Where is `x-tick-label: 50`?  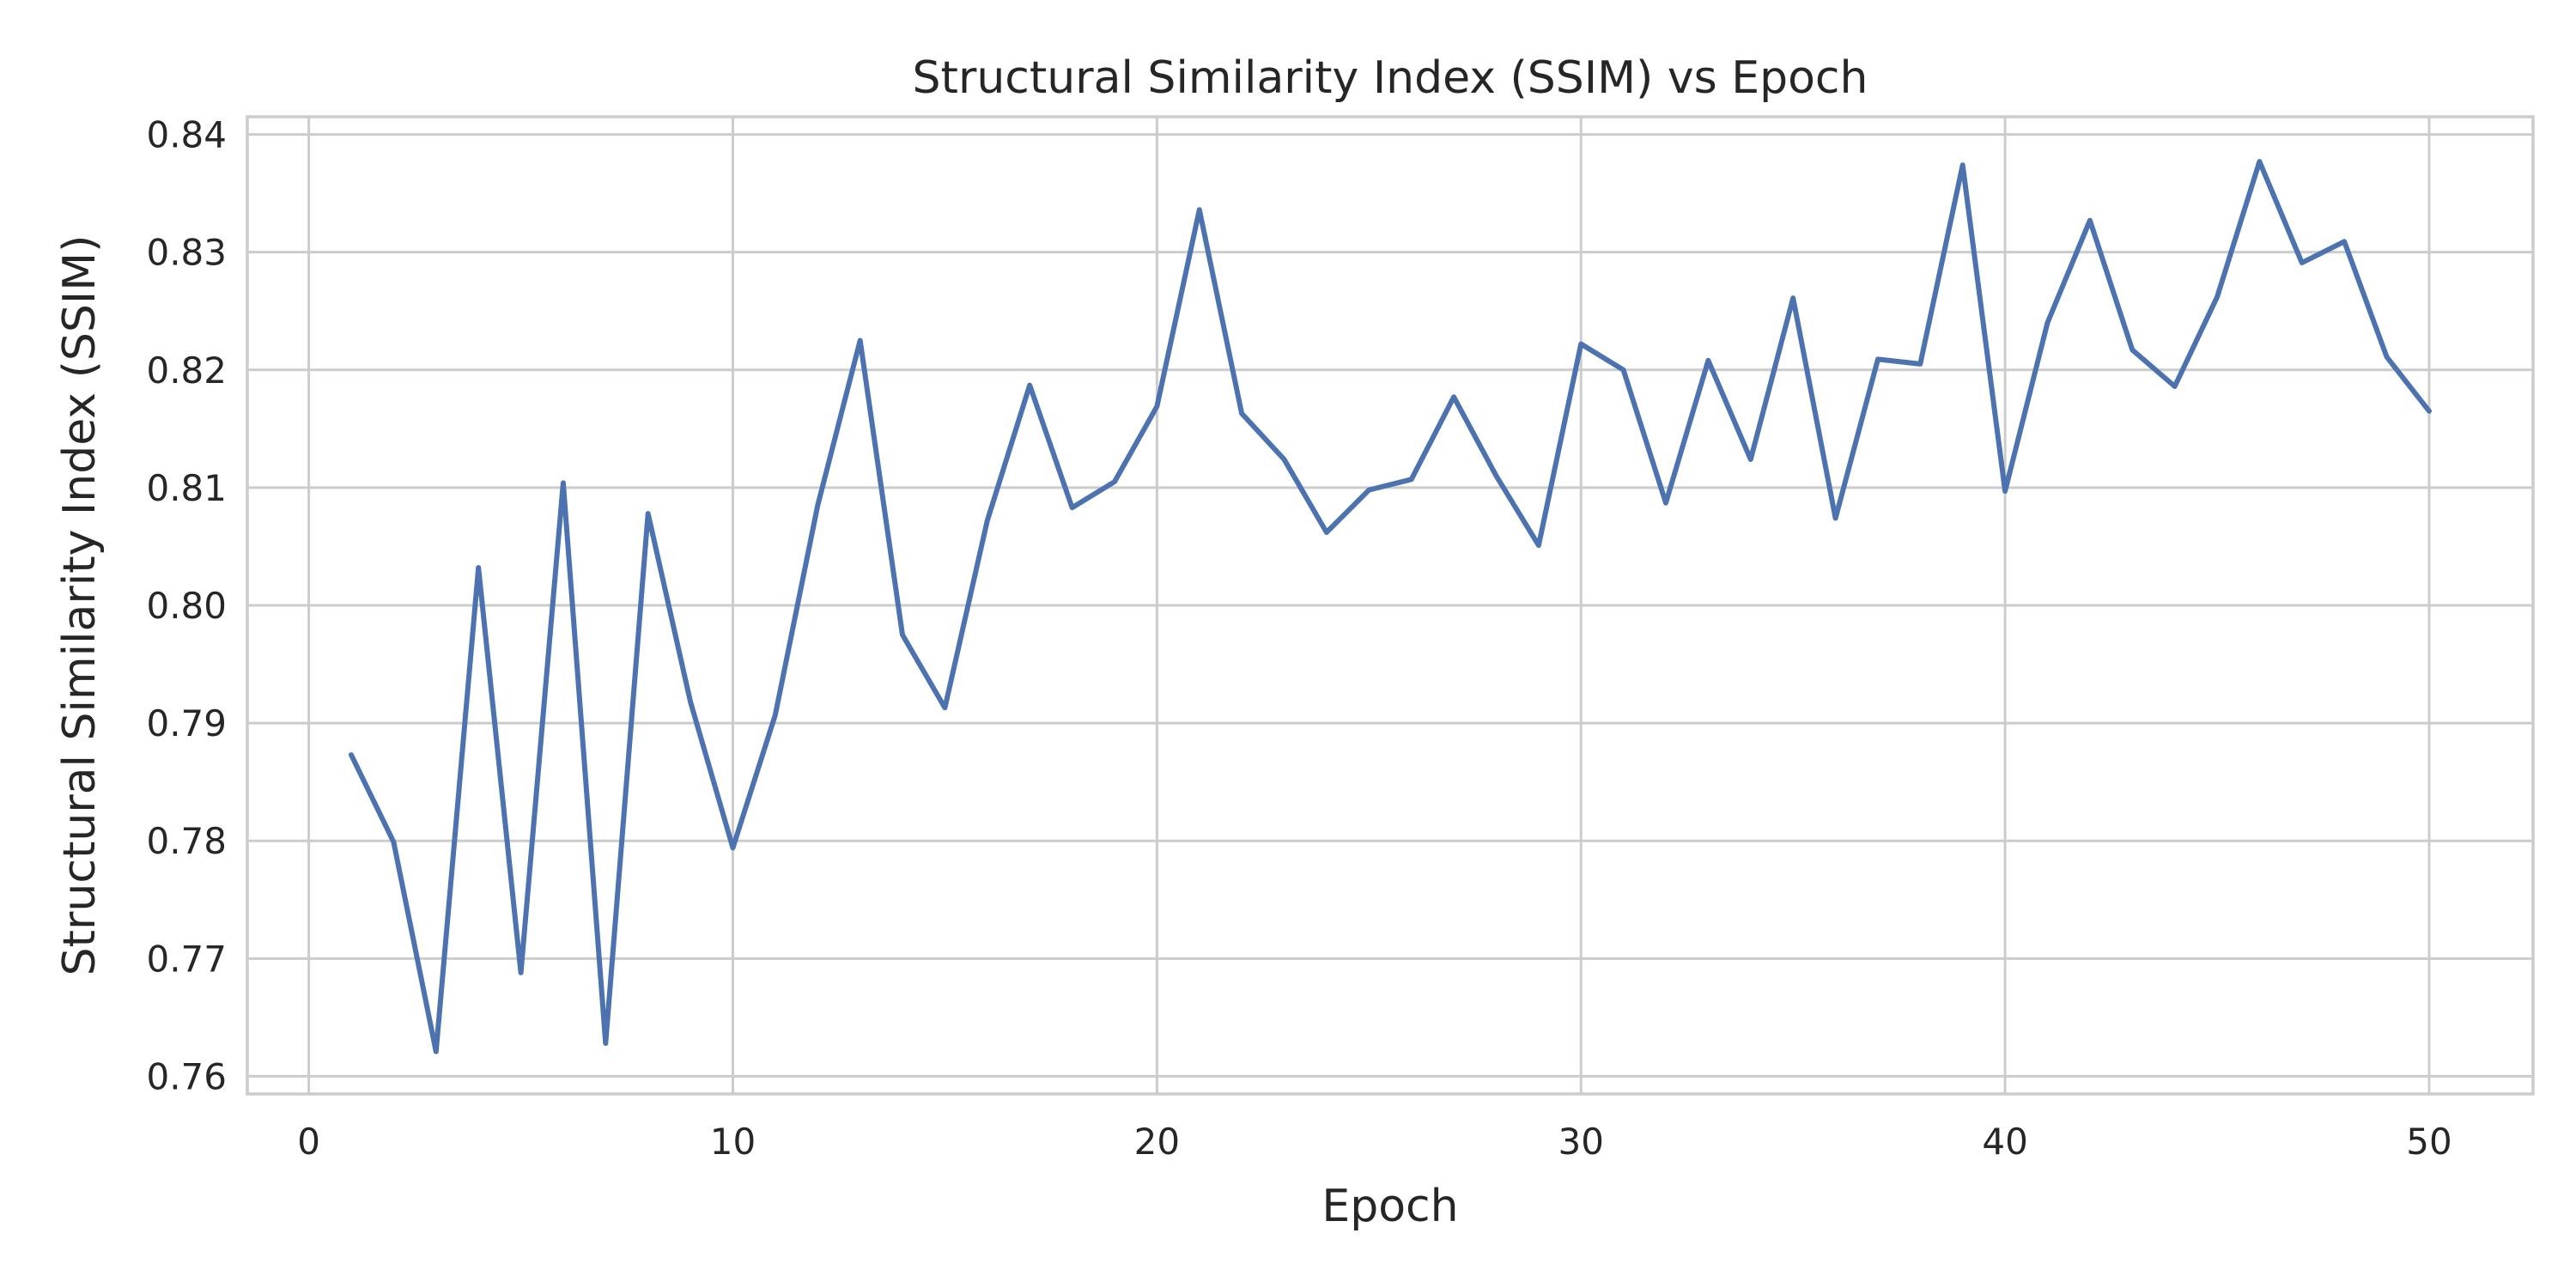
x-tick-label: 50 is located at coordinates (2428, 1142).